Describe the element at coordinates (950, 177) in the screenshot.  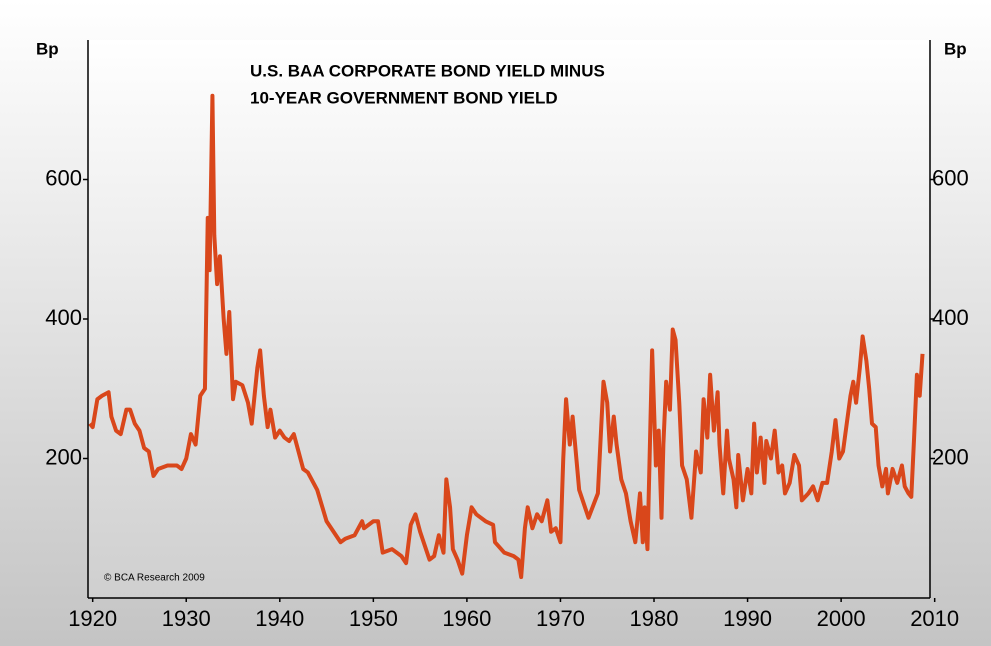
I see `y2-tick-label: 600` at that location.